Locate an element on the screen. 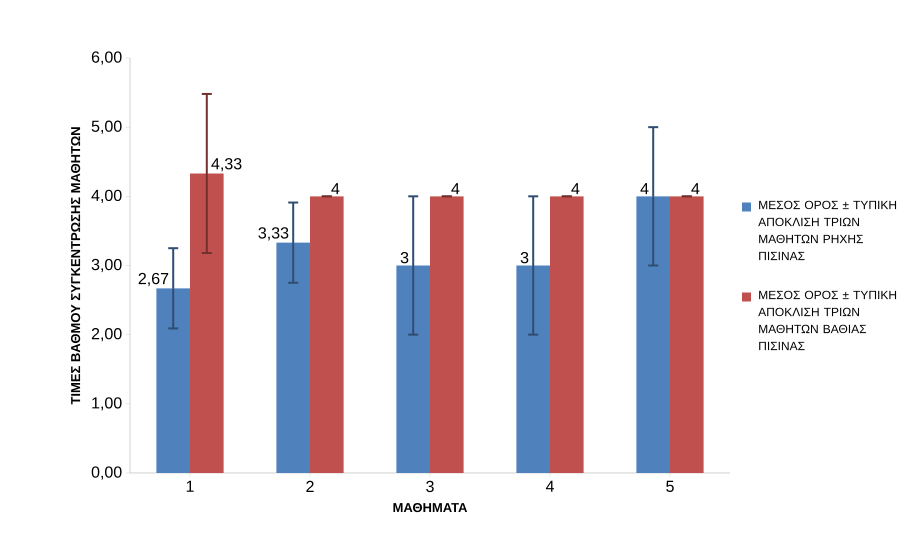 The width and height of the screenshot is (916, 553). x-tick-label: 3 is located at coordinates (430, 486).